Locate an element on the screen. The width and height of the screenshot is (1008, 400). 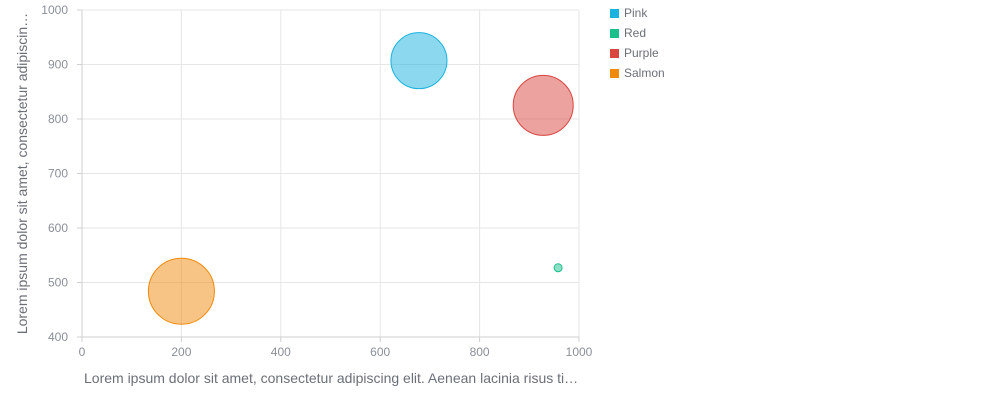
legend: Pink Red Purple Salmon is located at coordinates (637, 43).